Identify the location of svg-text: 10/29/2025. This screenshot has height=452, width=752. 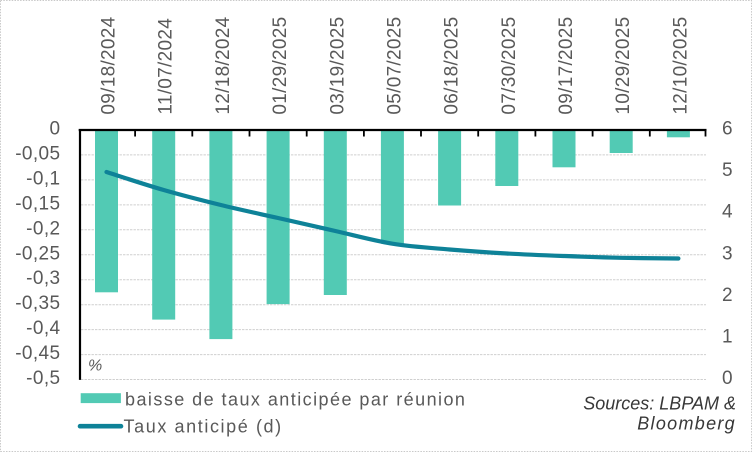
(623, 66).